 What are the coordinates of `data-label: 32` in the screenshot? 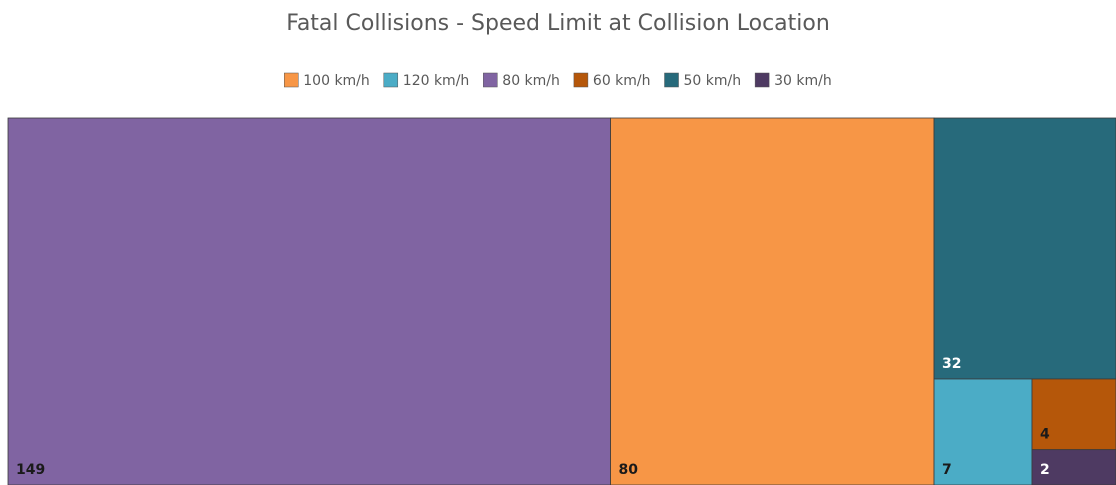 It's located at (951, 364).